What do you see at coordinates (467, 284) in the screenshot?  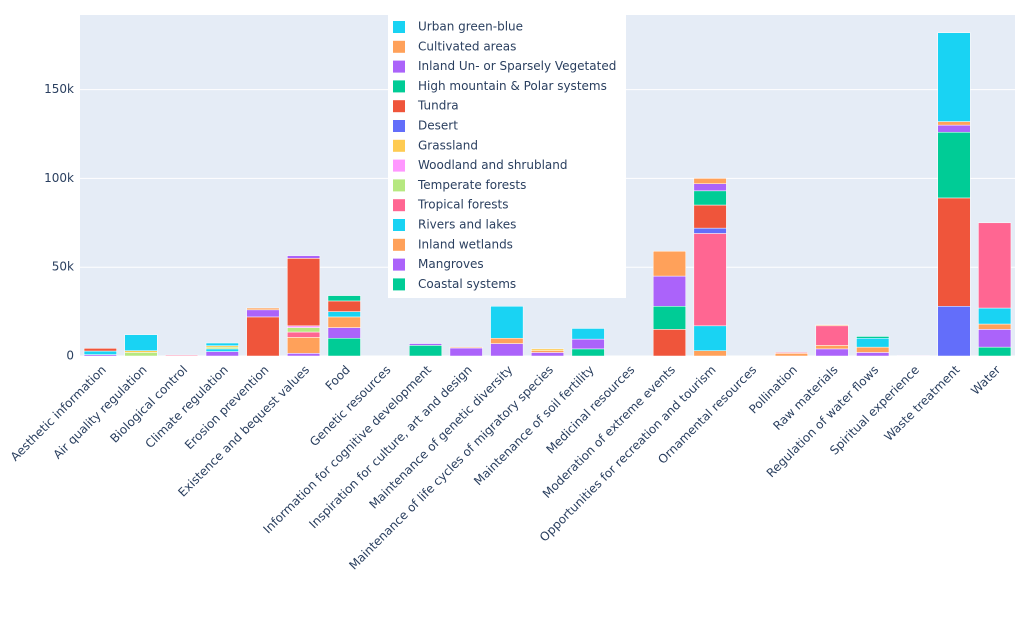 I see `legend-label: Coastal systems` at bounding box center [467, 284].